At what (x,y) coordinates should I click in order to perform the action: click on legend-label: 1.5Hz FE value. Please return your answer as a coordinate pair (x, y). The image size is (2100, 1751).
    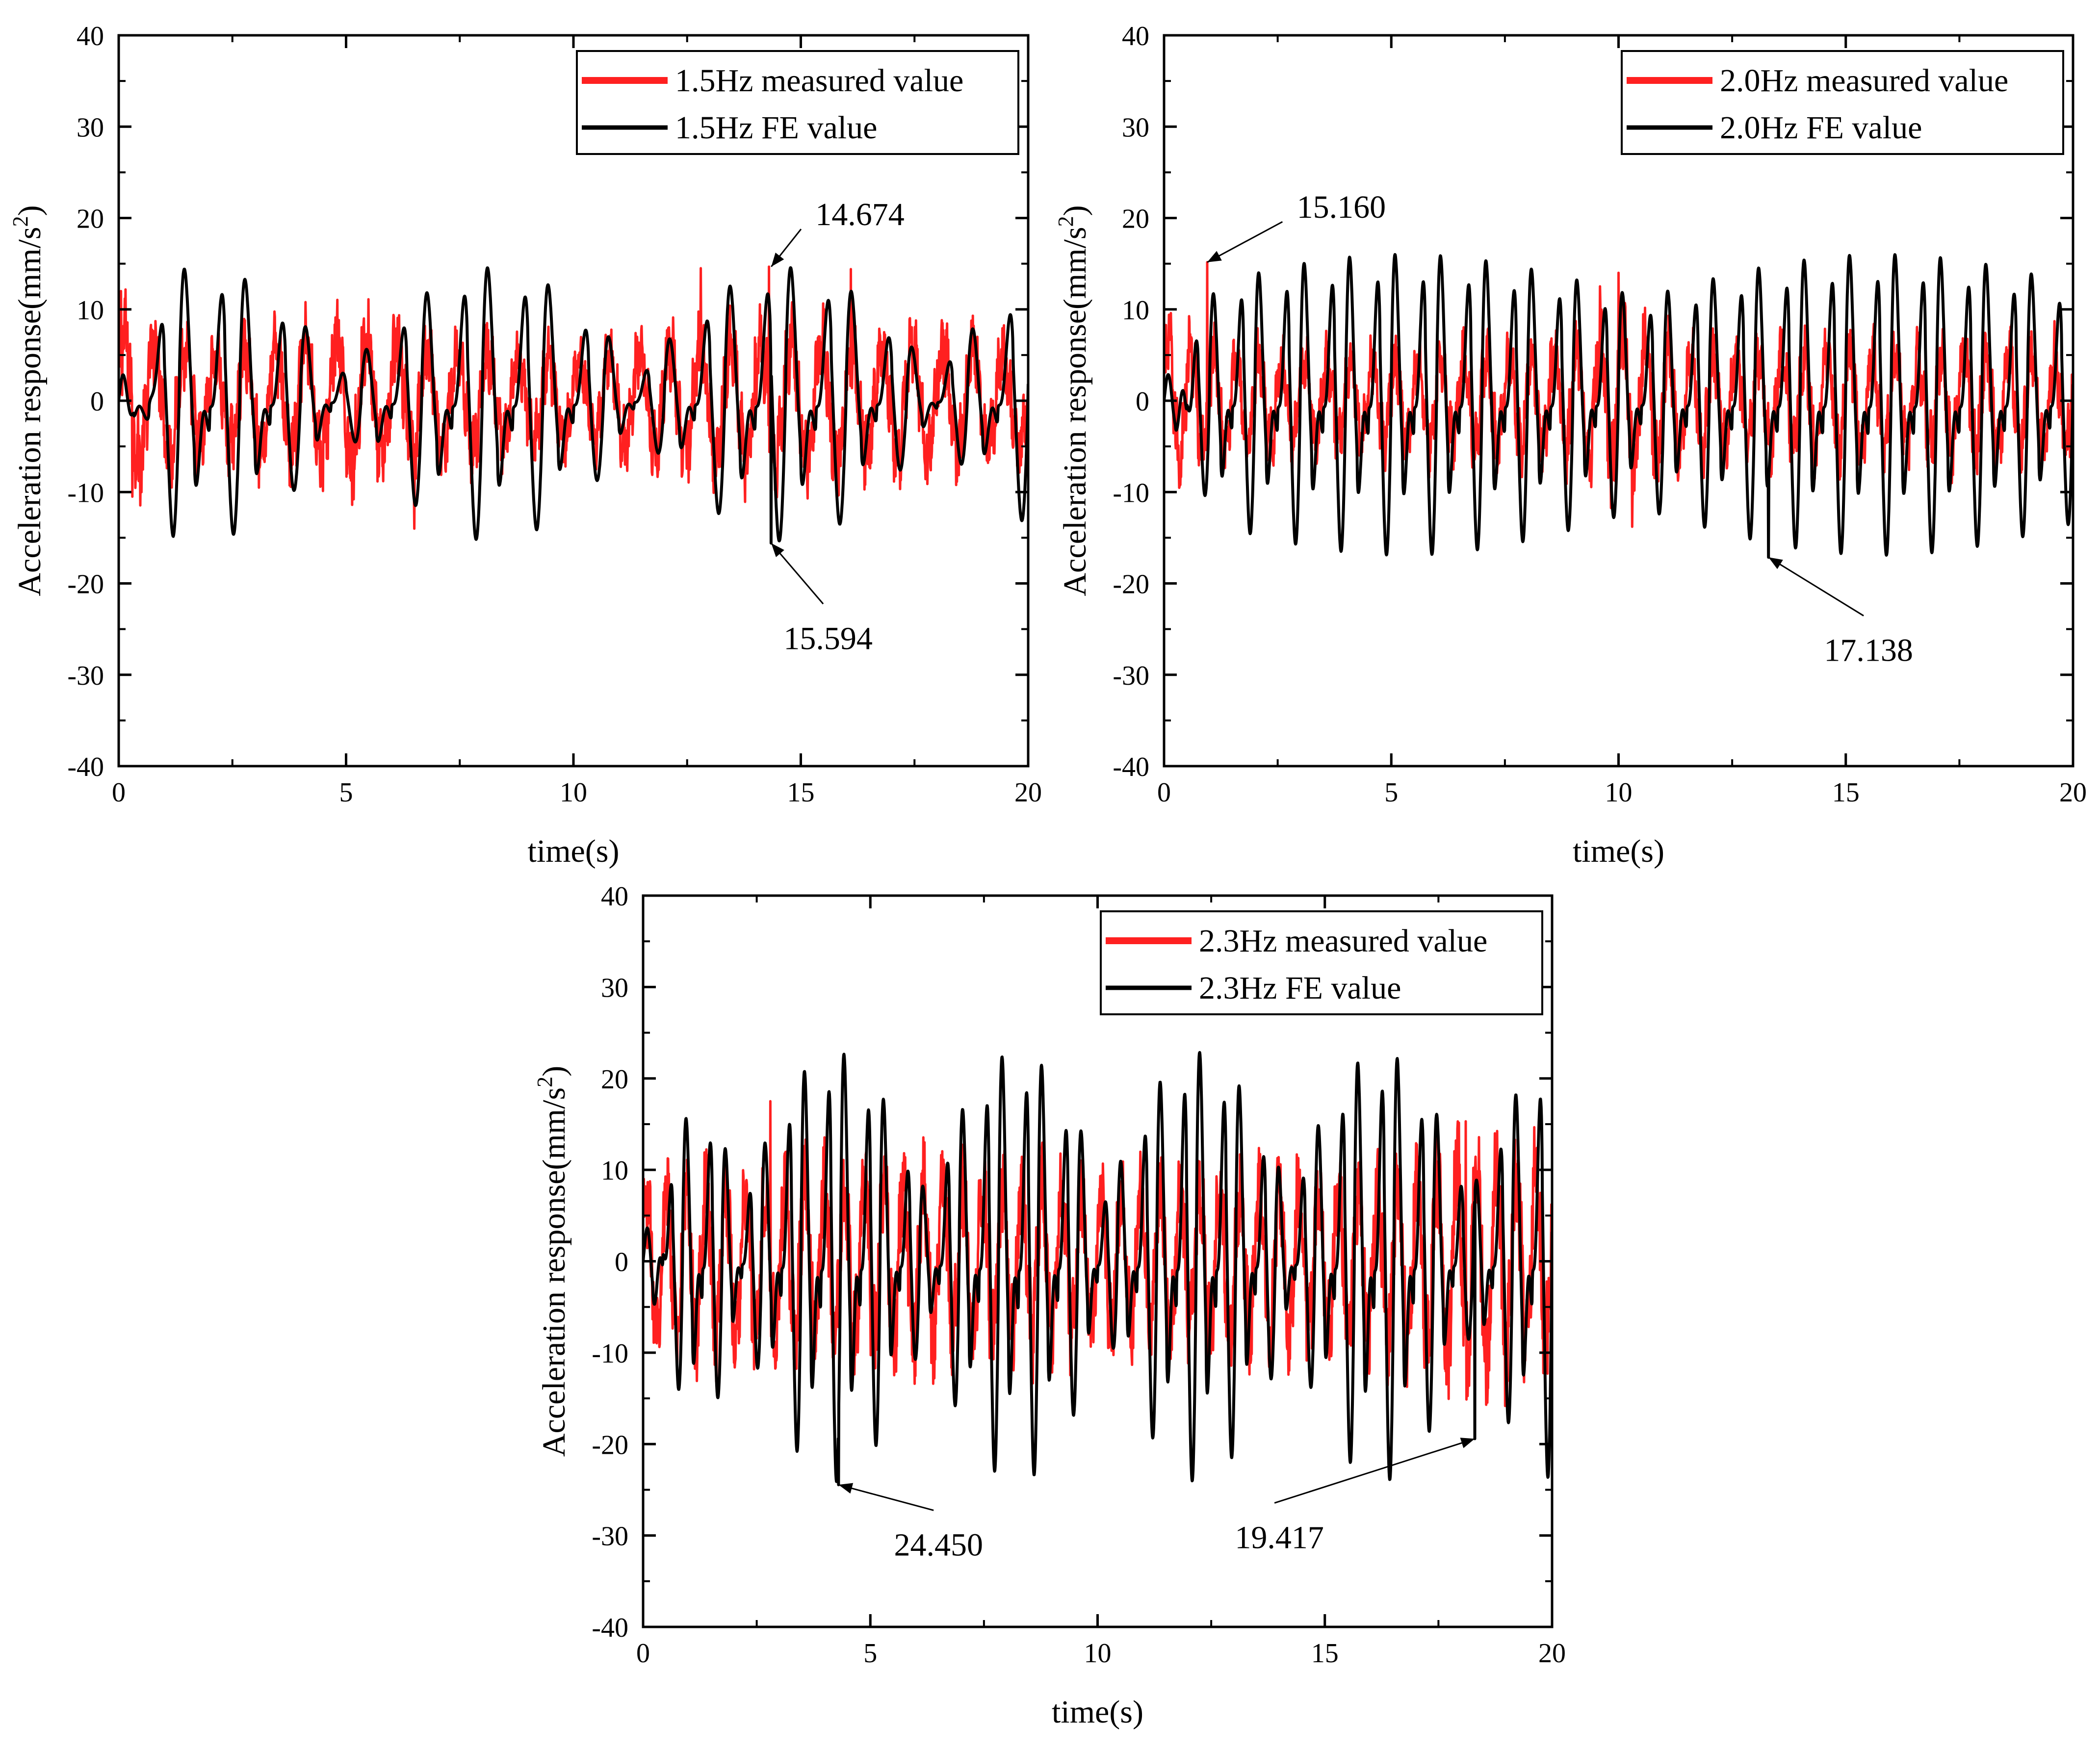
    Looking at the image, I should click on (776, 128).